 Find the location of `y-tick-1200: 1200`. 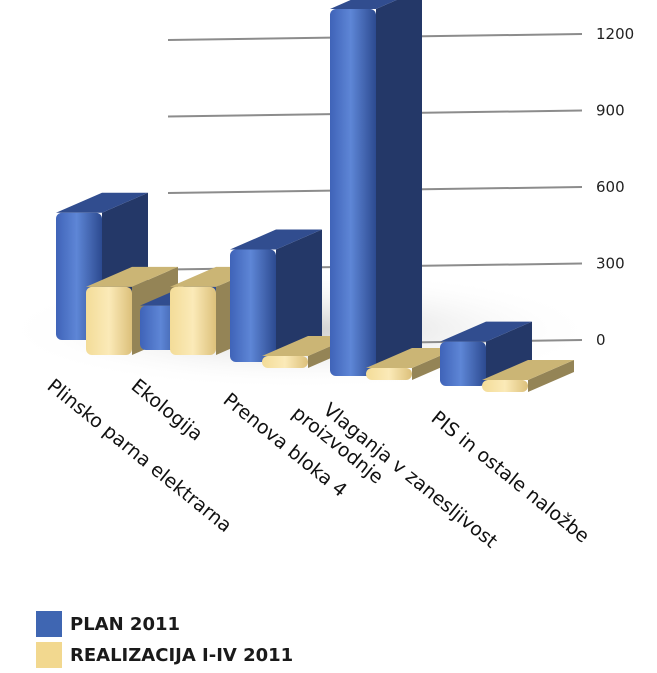

y-tick-1200: 1200 is located at coordinates (615, 34).